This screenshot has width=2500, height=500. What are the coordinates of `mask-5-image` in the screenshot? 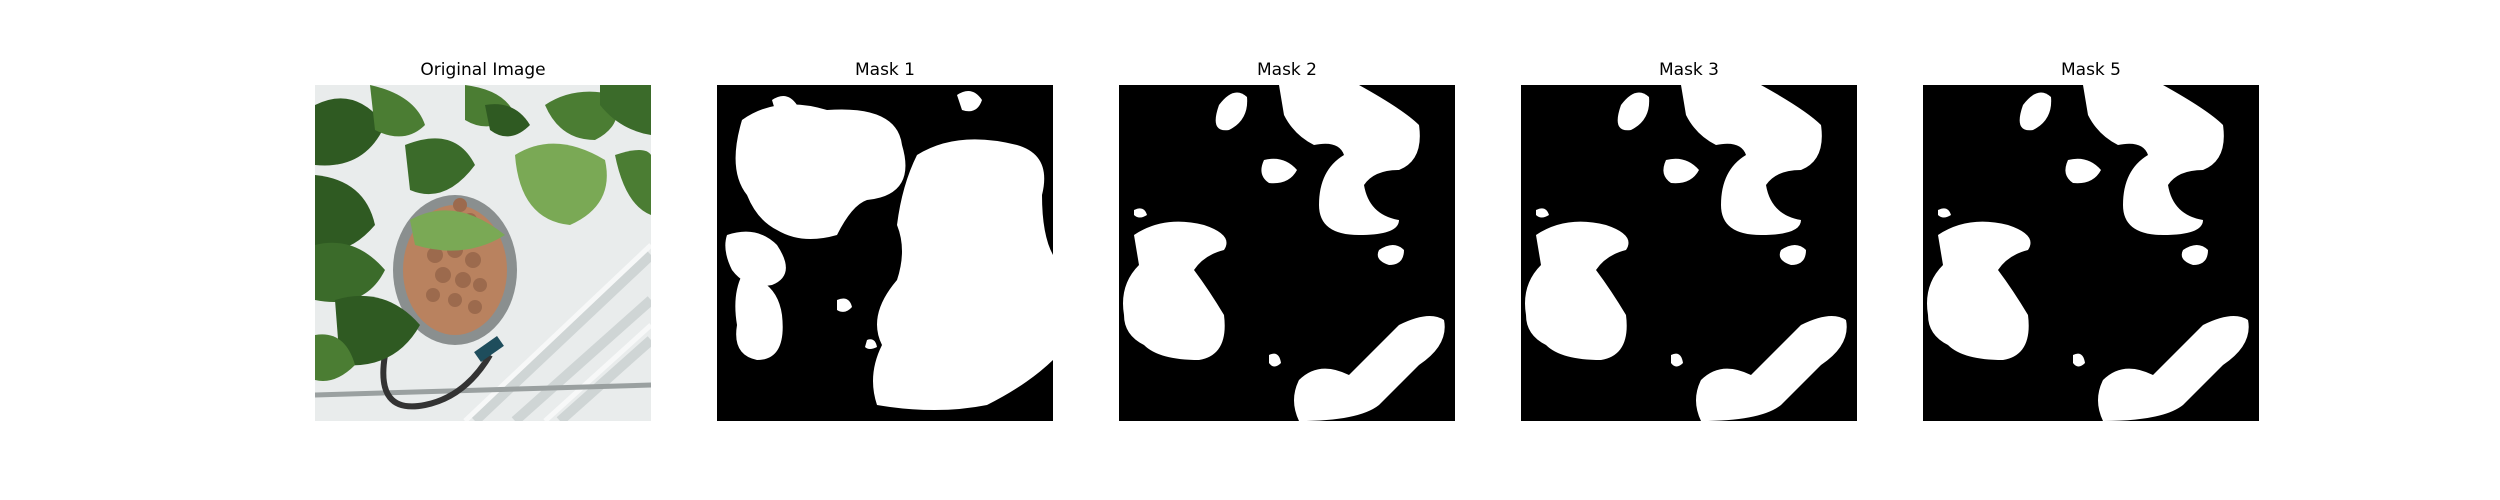 It's located at (2091, 253).